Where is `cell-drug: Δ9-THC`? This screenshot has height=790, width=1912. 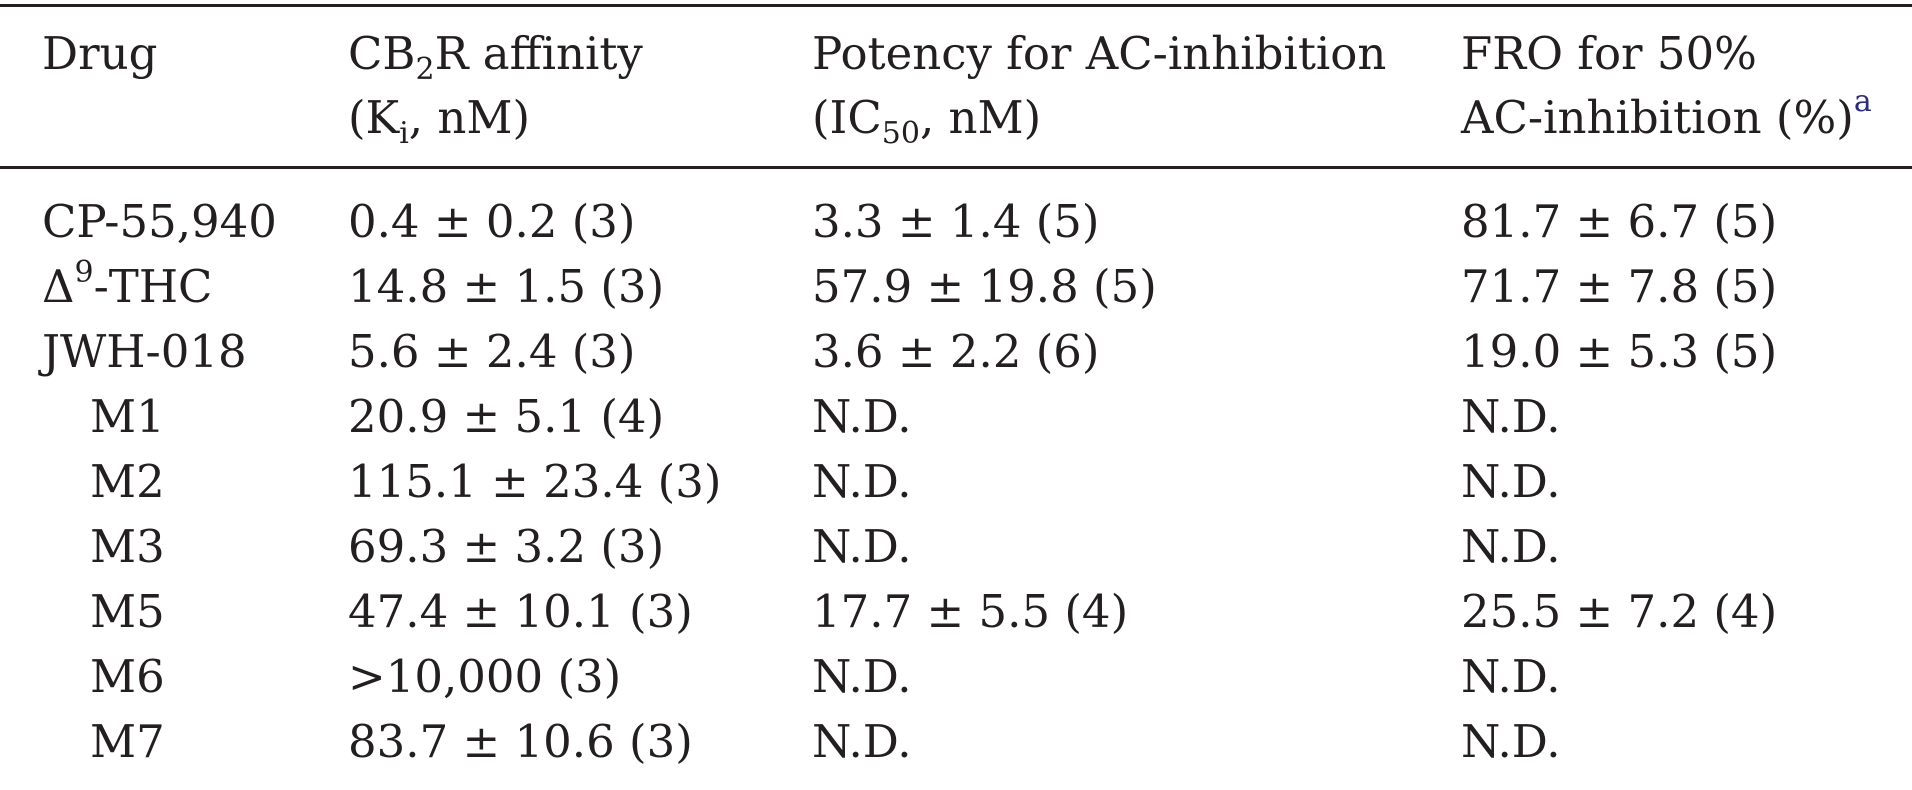 cell-drug: Δ9-THC is located at coordinates (127, 284).